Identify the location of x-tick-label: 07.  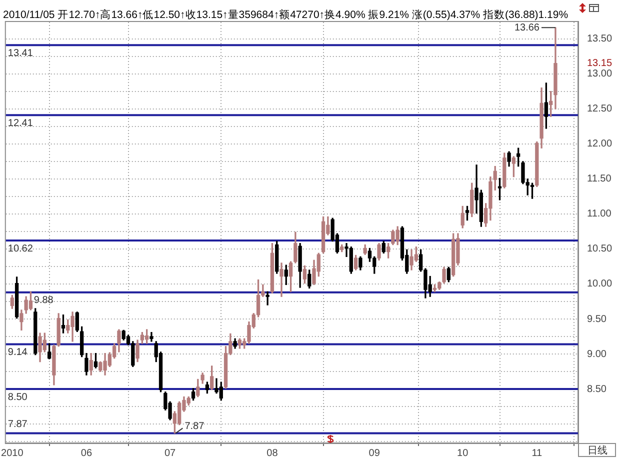
(170, 453).